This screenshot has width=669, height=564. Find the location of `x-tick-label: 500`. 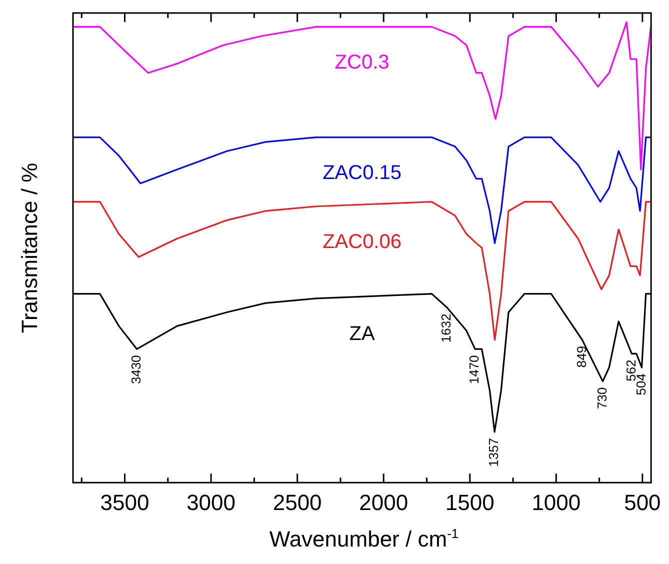

x-tick-label: 500 is located at coordinates (642, 502).